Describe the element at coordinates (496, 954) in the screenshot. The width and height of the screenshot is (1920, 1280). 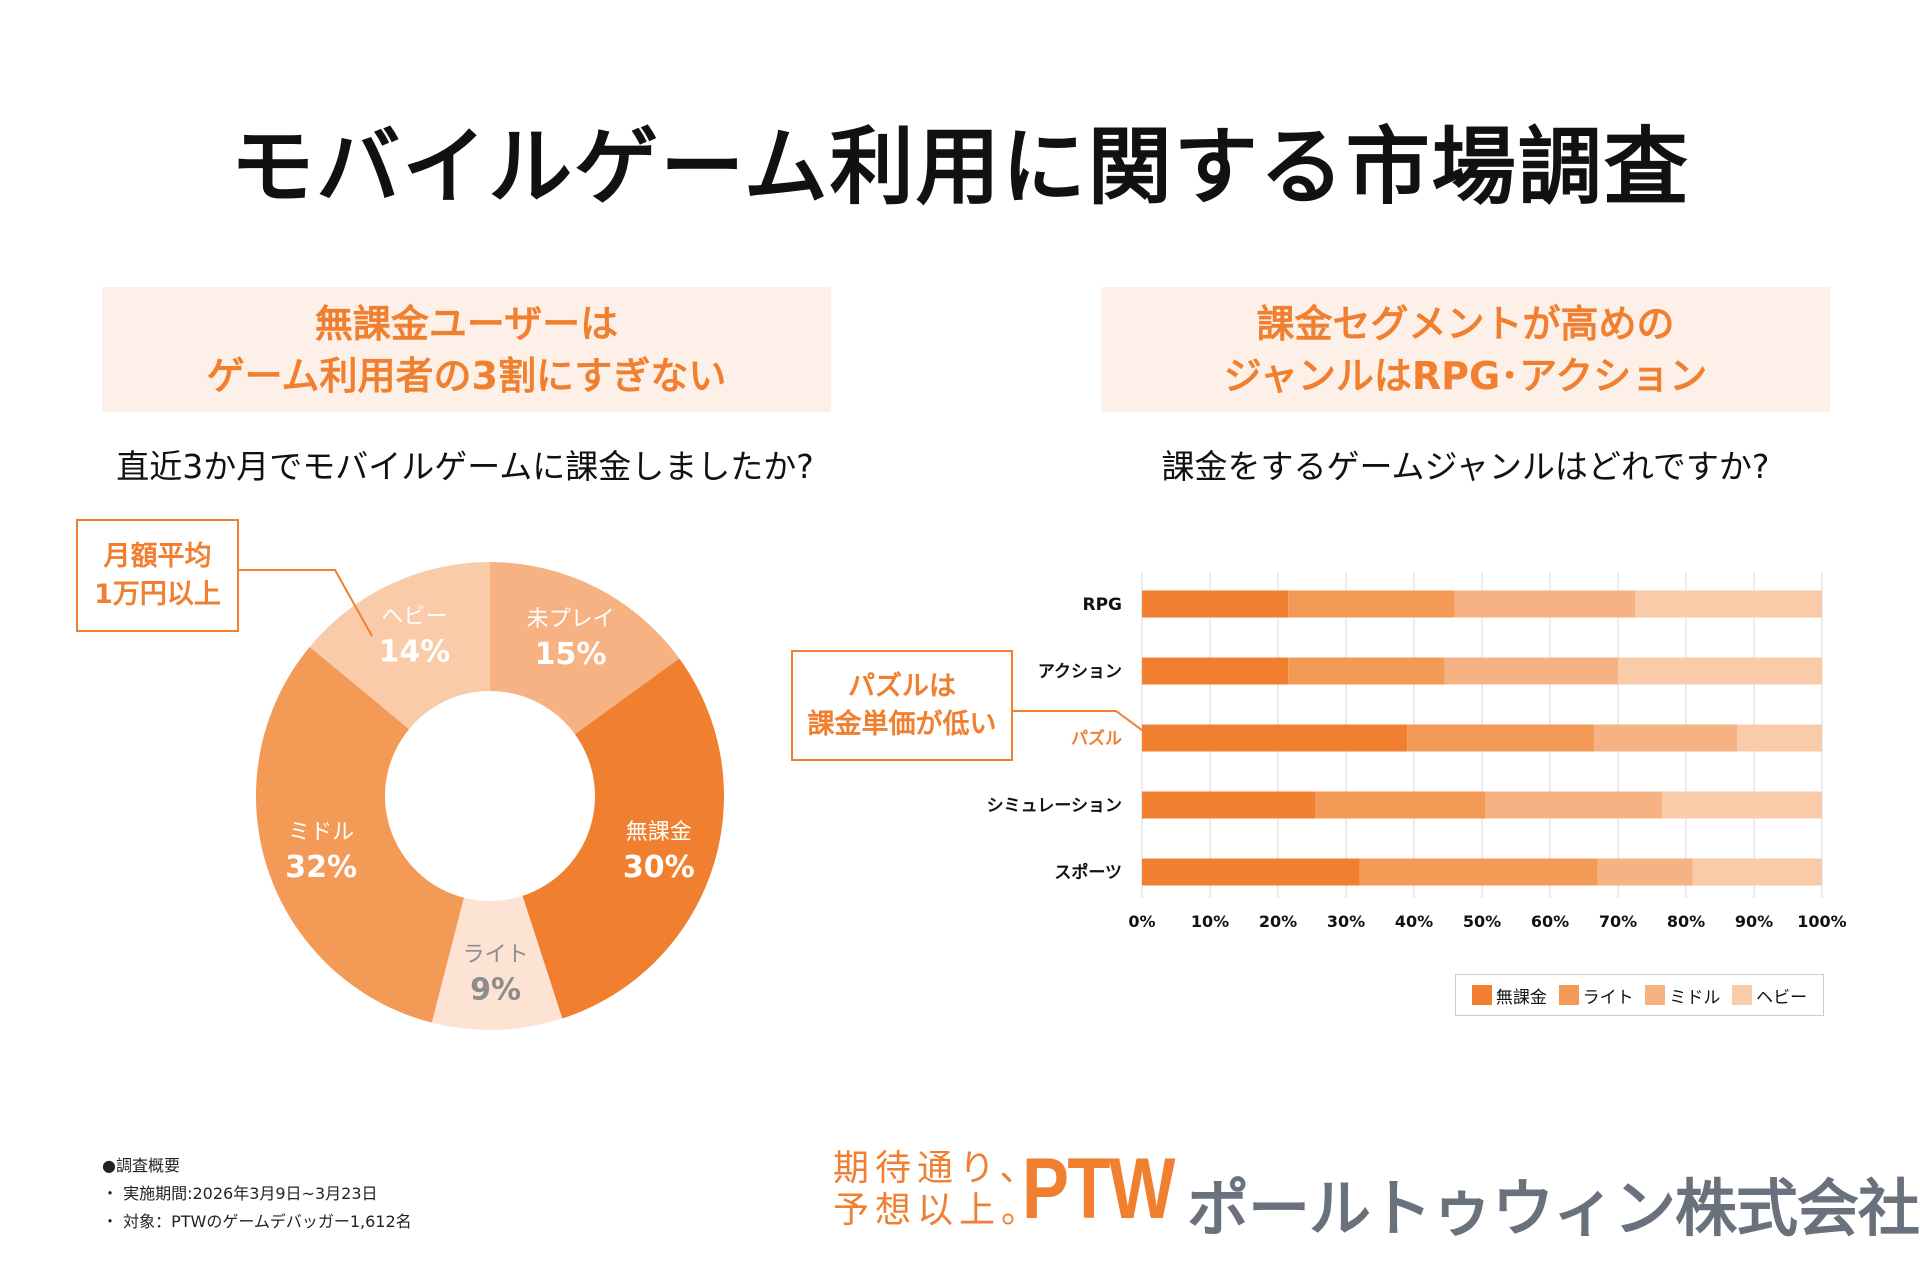
I see `slice-label: ライト` at that location.